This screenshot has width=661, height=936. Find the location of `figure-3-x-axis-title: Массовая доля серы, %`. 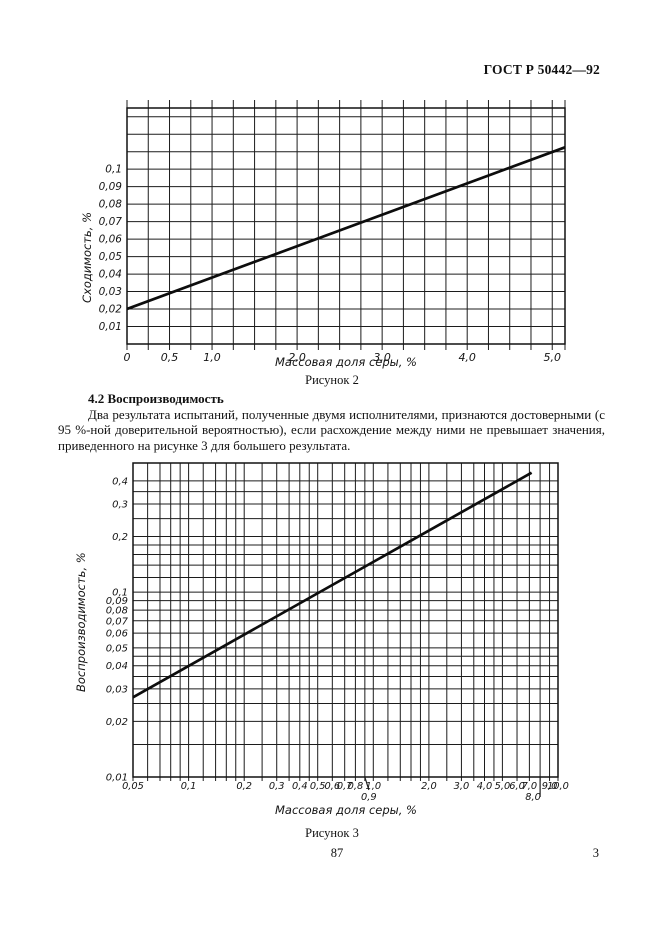

figure-3-x-axis-title: Массовая доля серы, % is located at coordinates (346, 810).